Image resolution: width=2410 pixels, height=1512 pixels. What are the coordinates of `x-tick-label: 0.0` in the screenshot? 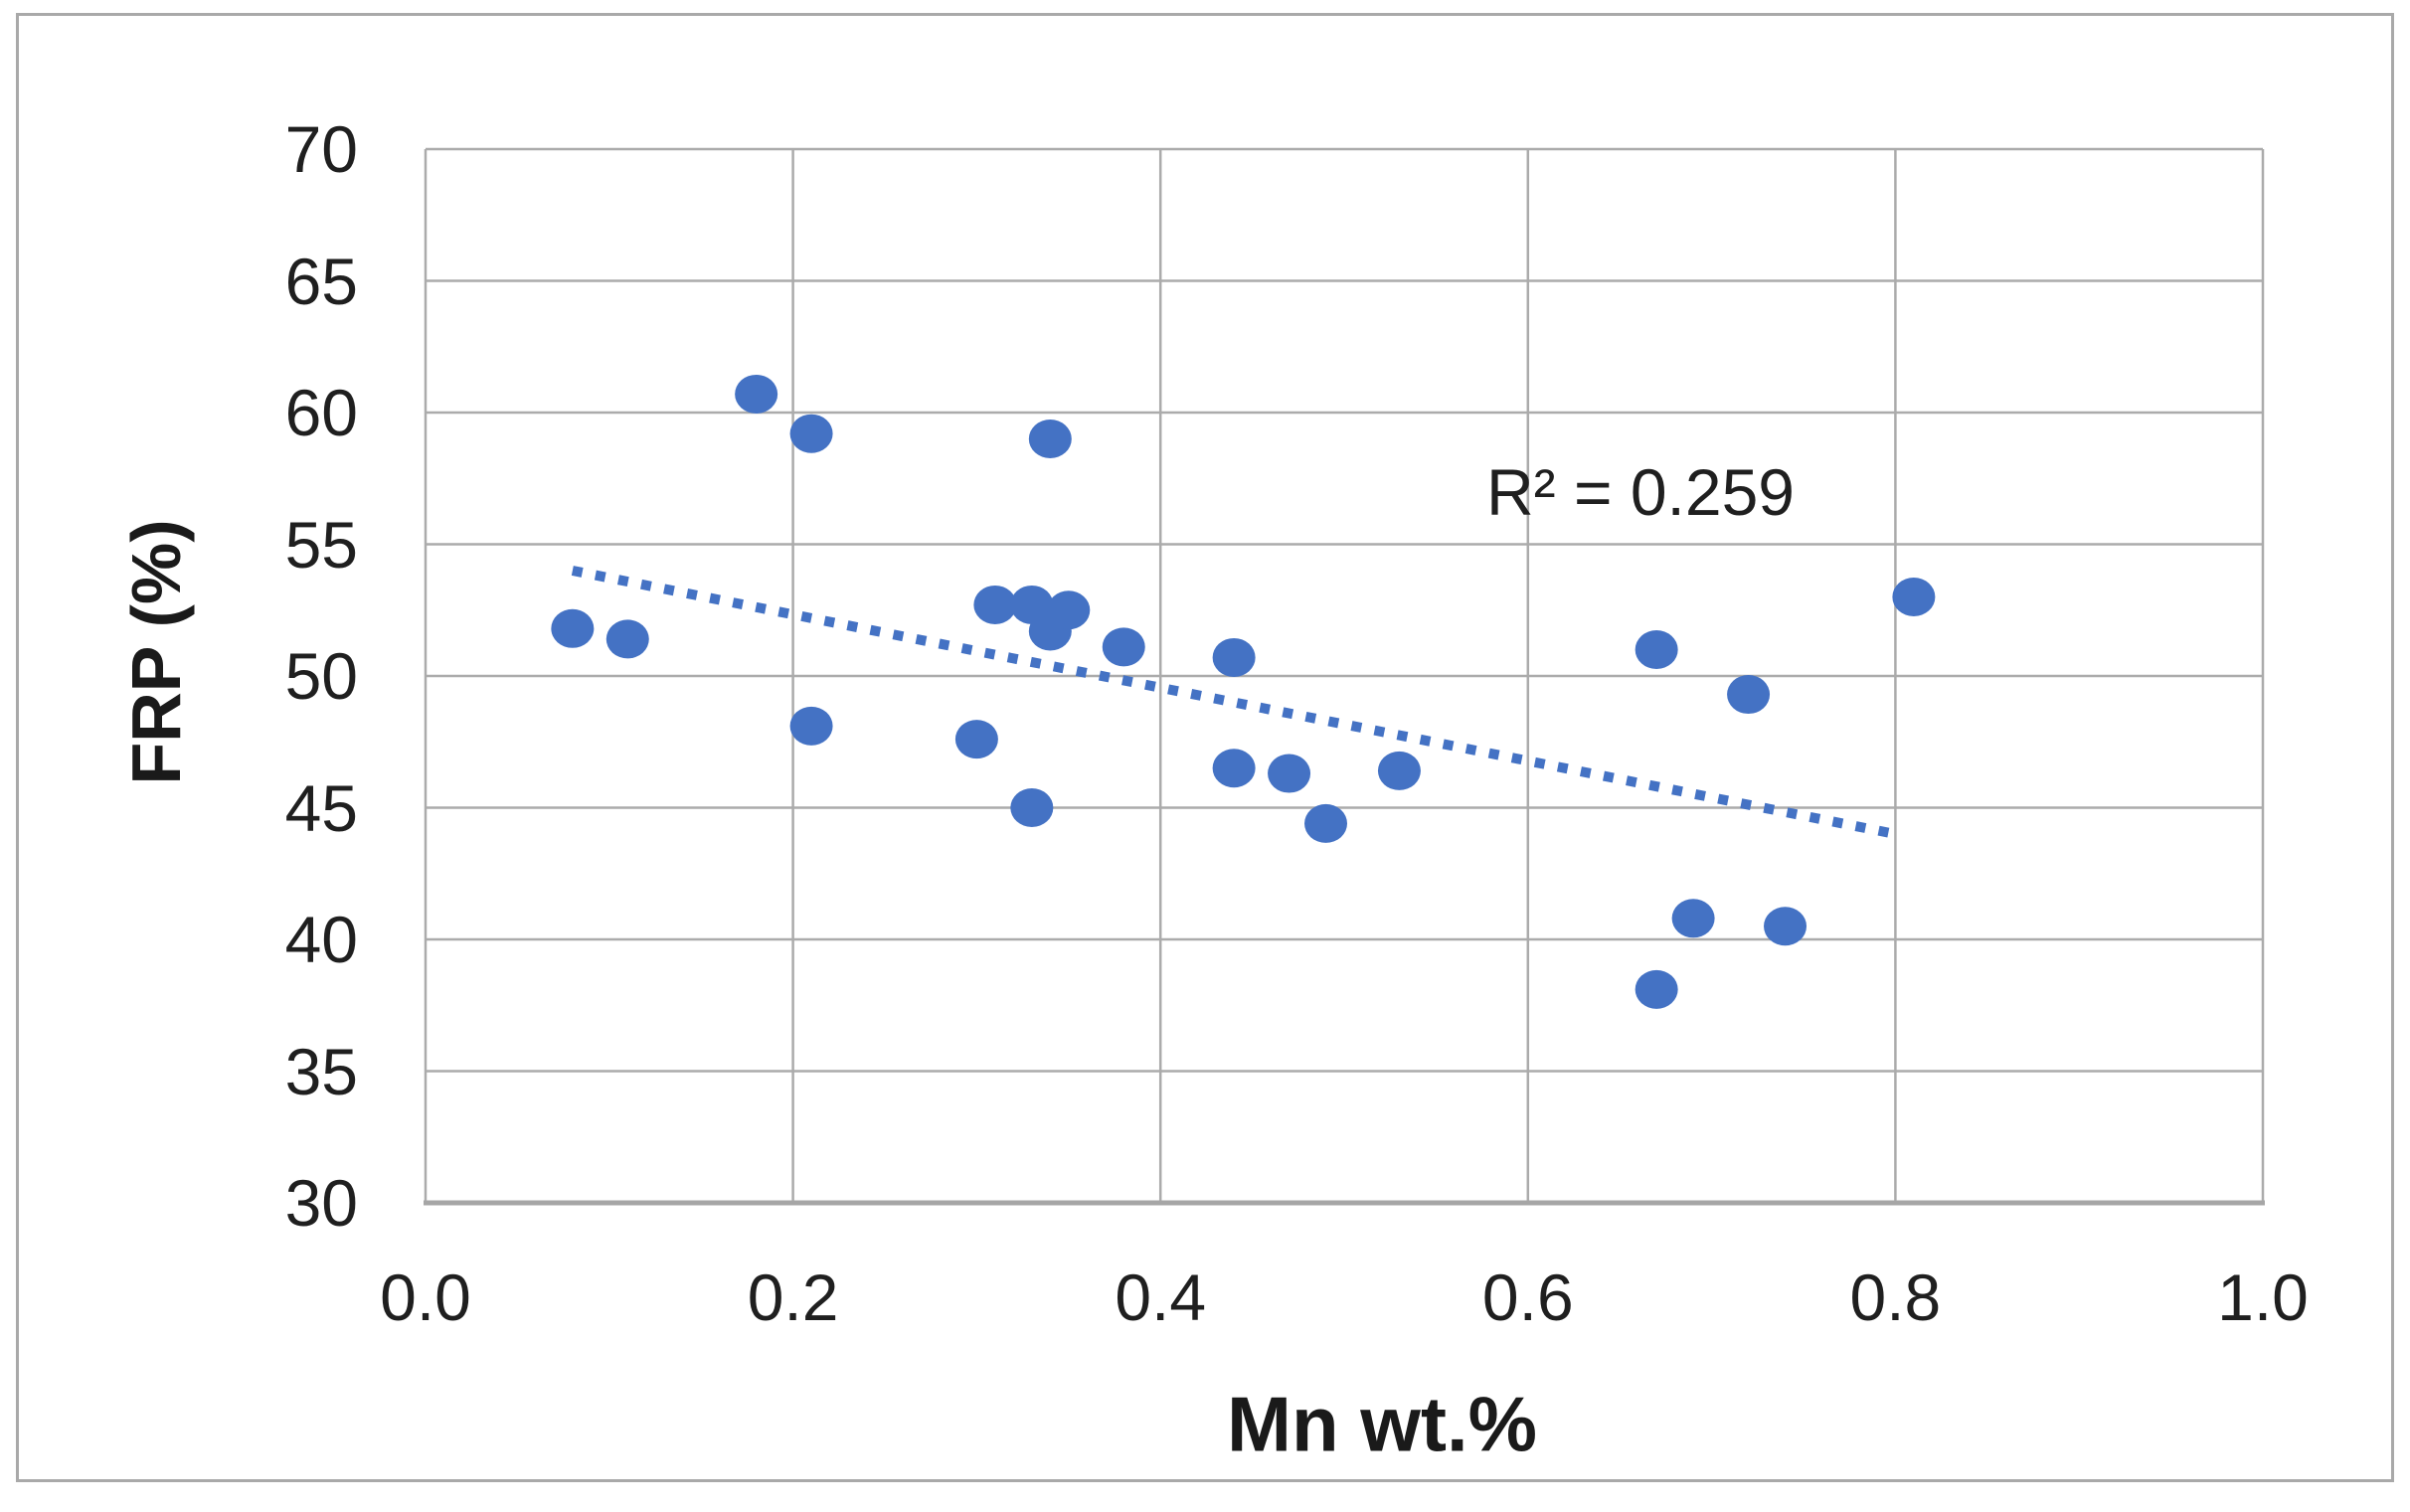 It's located at (425, 1297).